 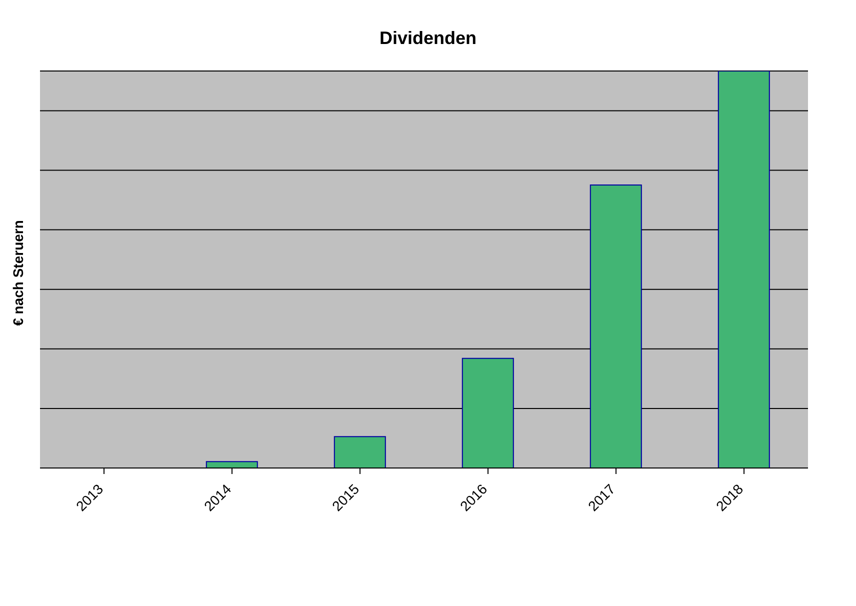 What do you see at coordinates (428, 38) in the screenshot?
I see `chart-title: Dividenden` at bounding box center [428, 38].